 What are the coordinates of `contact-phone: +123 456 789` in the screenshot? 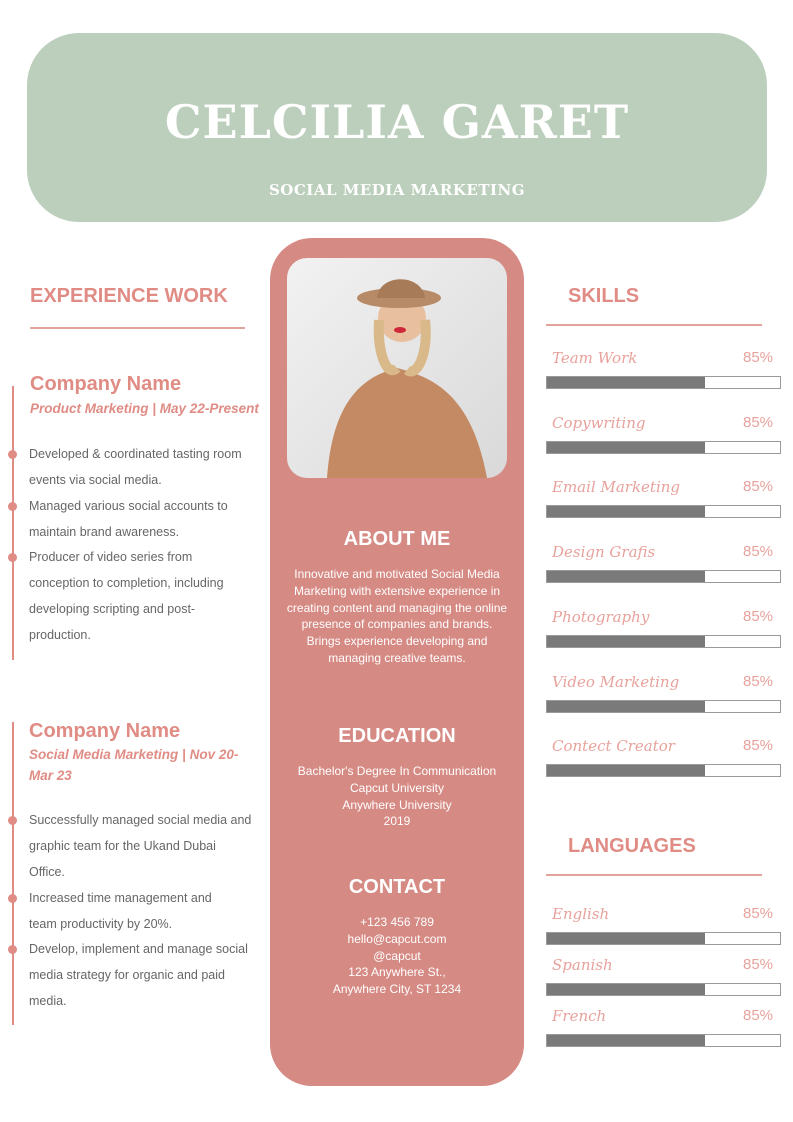 It's located at (397, 922).